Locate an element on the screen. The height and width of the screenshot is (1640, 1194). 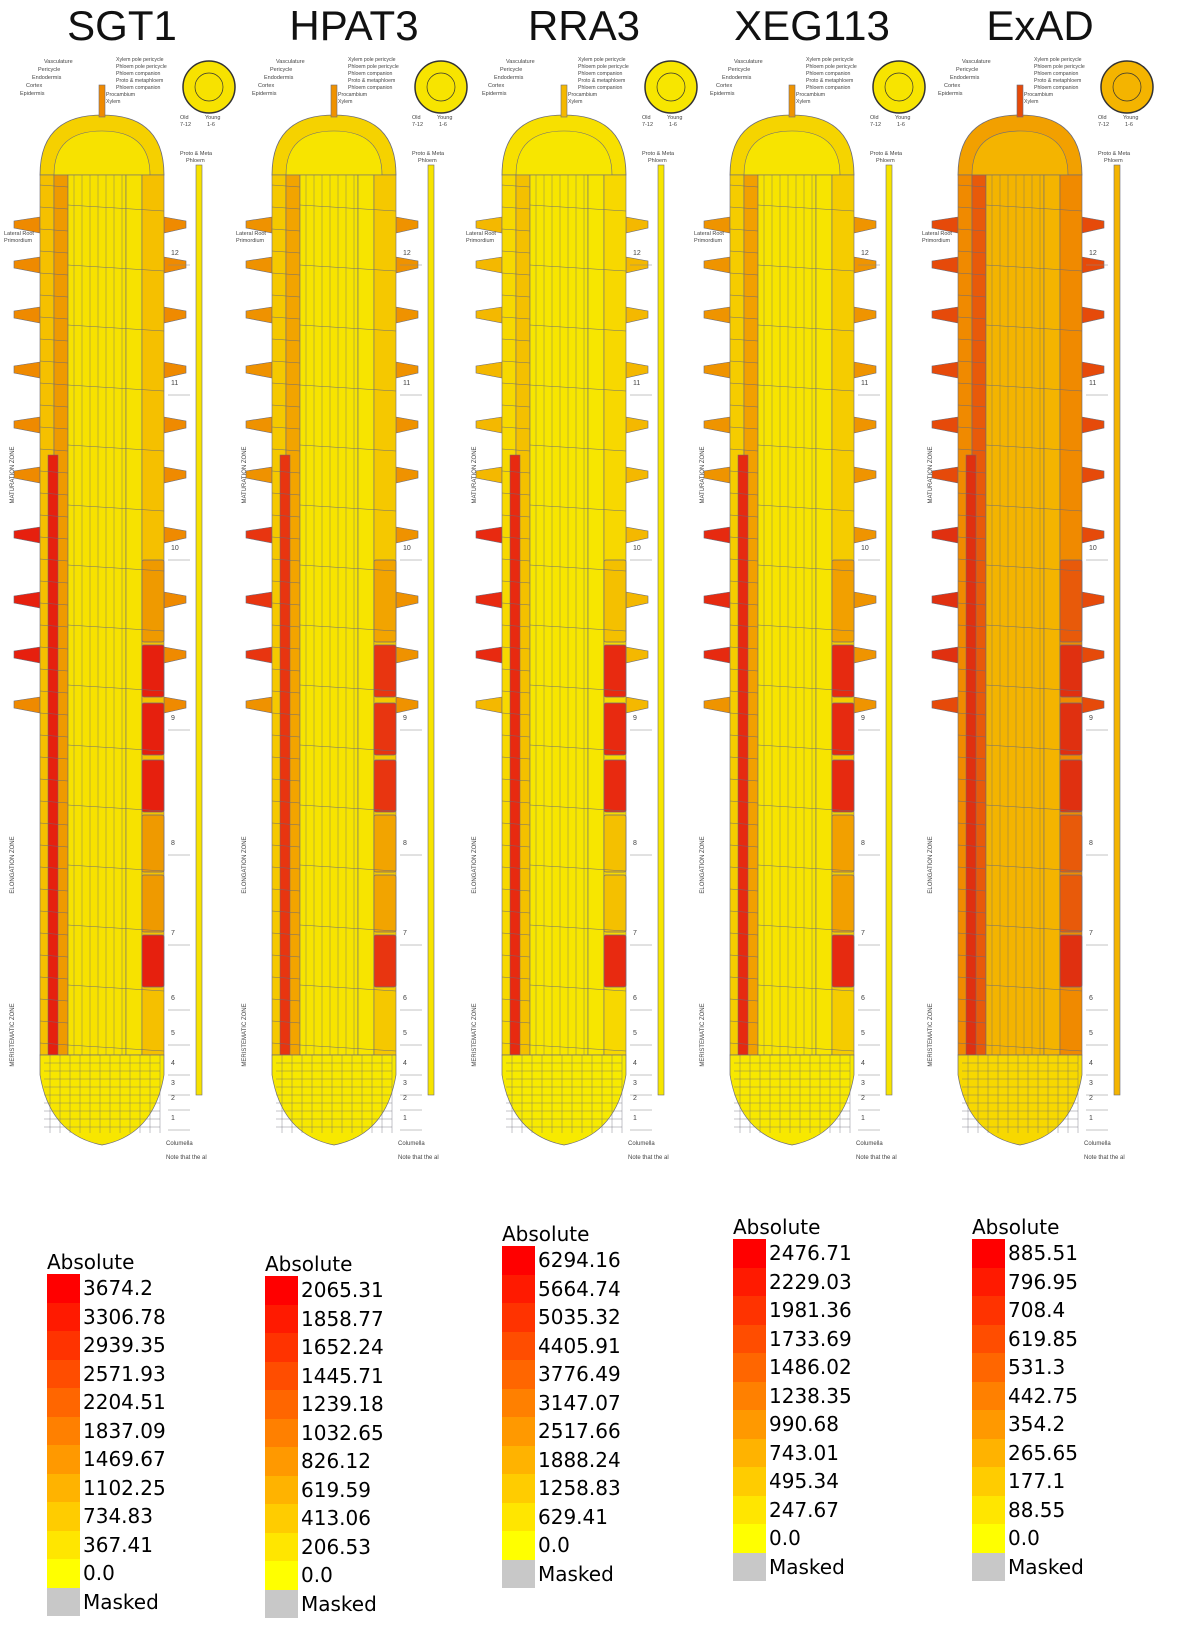
cross-section-label: Epidermis is located at coordinates (722, 94).